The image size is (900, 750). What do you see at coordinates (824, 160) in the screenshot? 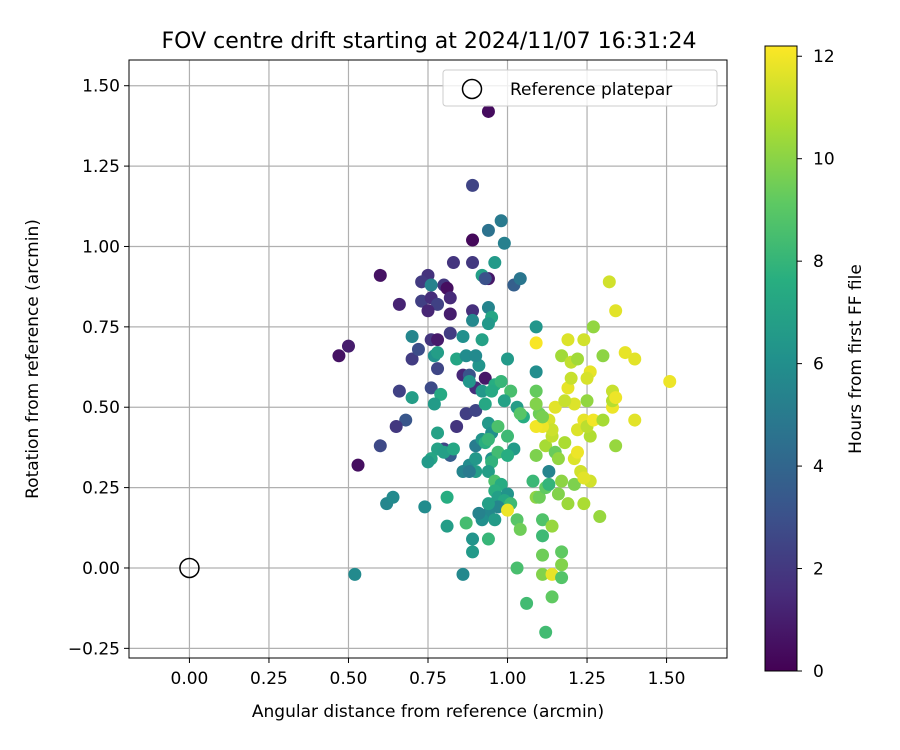
I see `colorbar-tick-label: 10` at bounding box center [824, 160].